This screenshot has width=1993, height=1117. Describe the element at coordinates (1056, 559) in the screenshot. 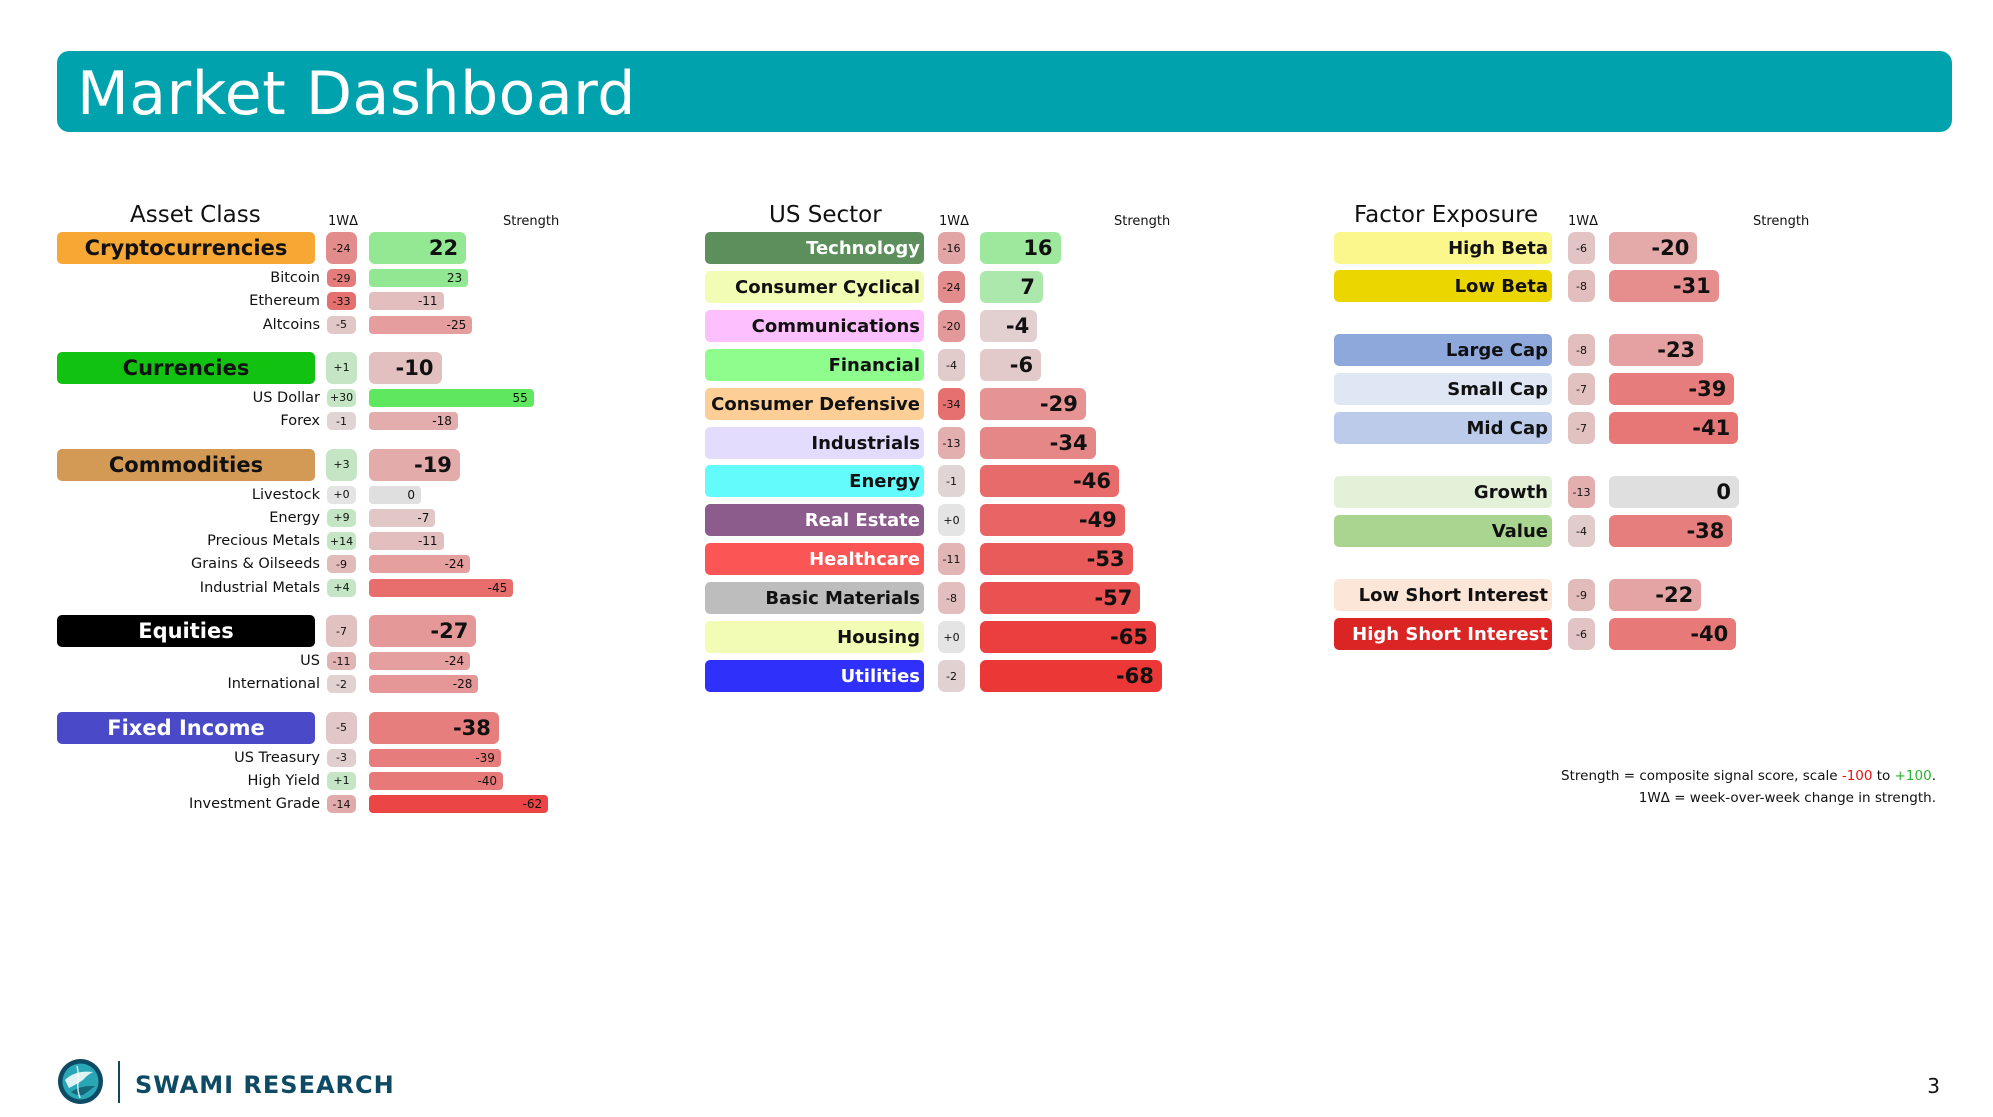

I see `strength-bar: -53` at that location.